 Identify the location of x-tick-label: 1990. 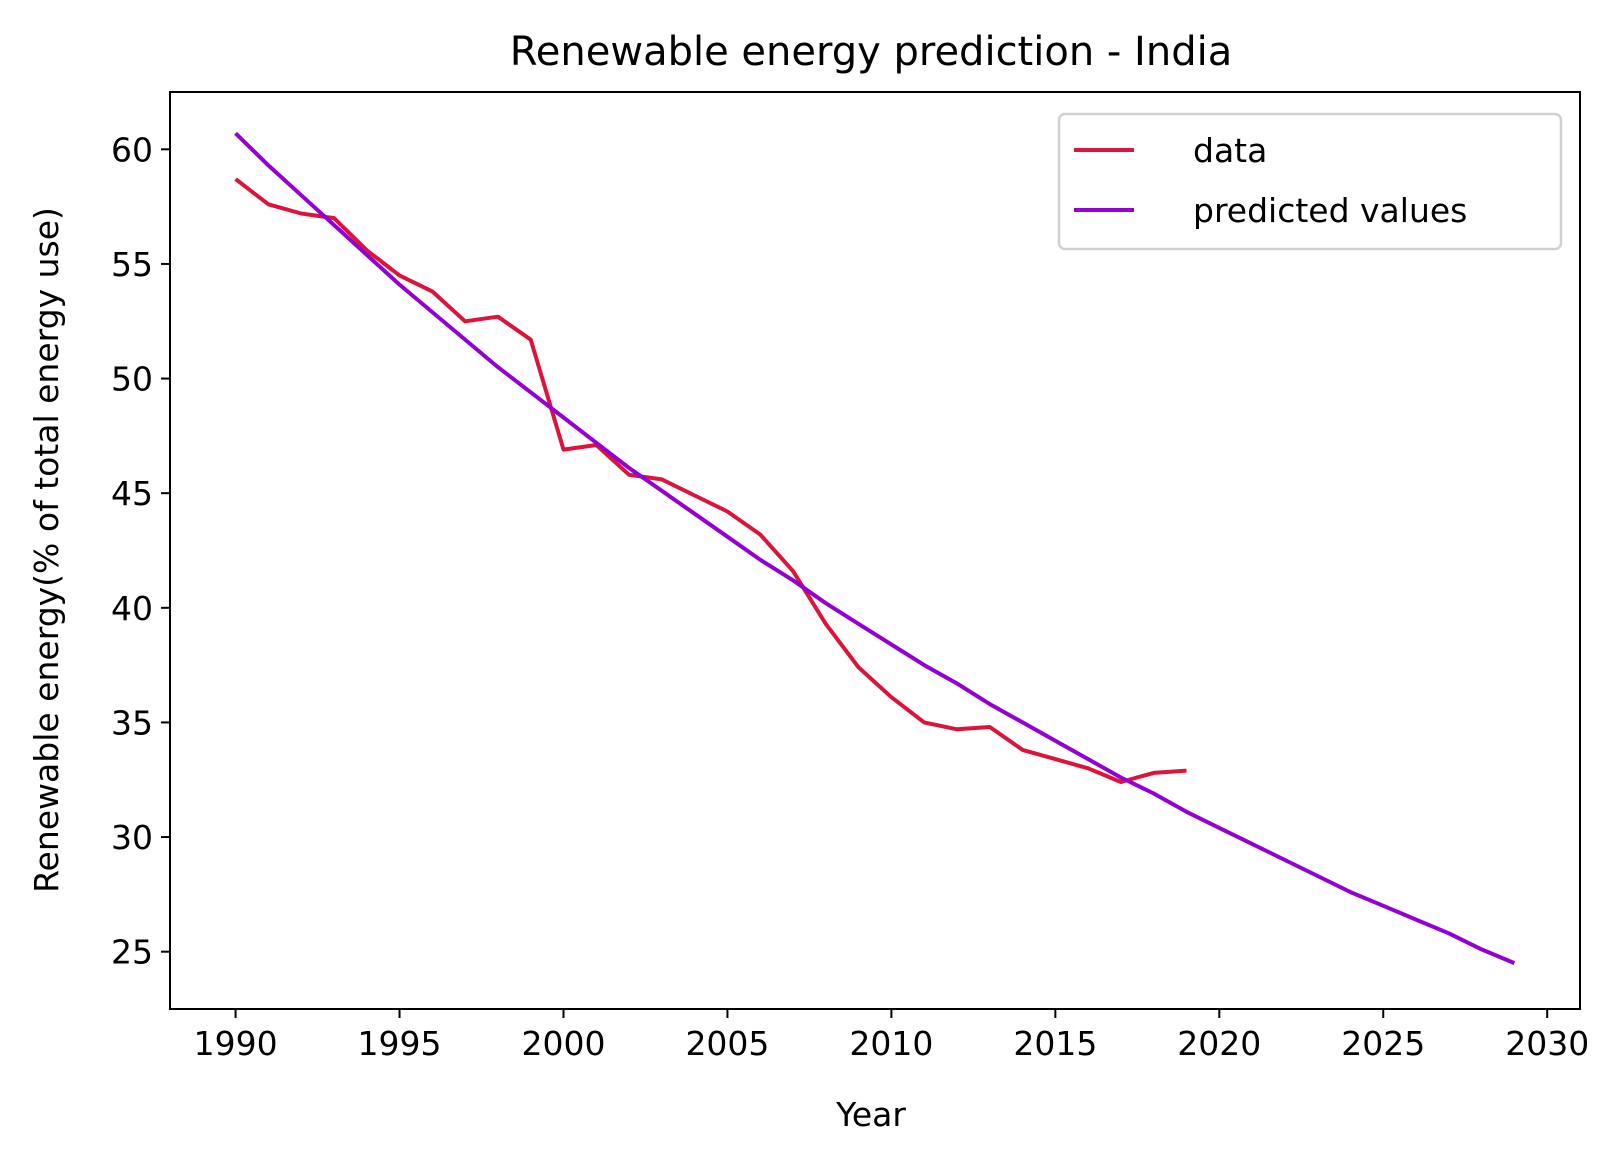
(236, 1043).